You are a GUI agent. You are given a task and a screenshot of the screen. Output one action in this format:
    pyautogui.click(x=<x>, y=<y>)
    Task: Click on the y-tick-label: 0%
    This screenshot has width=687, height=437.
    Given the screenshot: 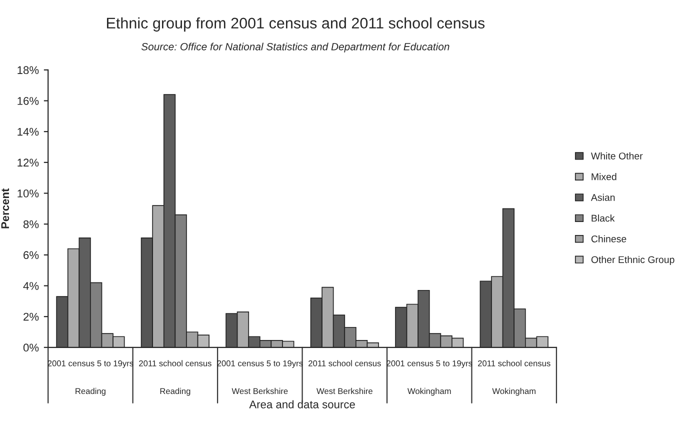 What is the action you would take?
    pyautogui.click(x=31, y=348)
    